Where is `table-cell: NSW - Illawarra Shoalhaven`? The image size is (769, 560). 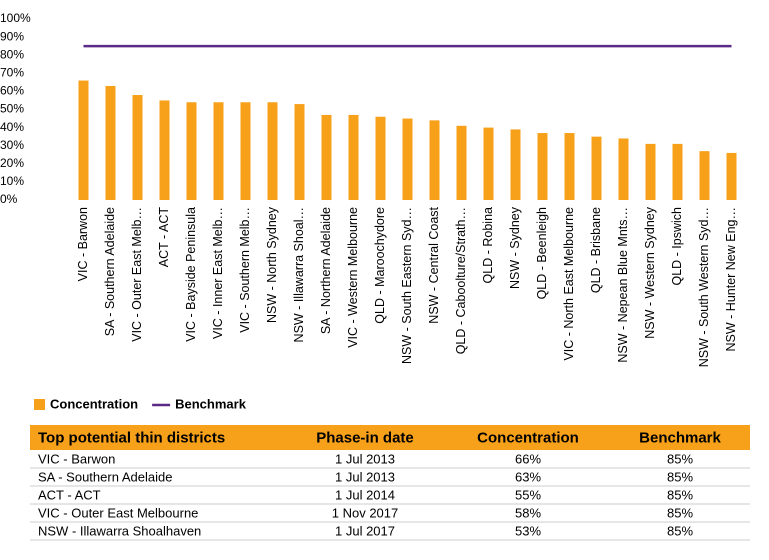 table-cell: NSW - Illawarra Shoalhaven is located at coordinates (119, 530).